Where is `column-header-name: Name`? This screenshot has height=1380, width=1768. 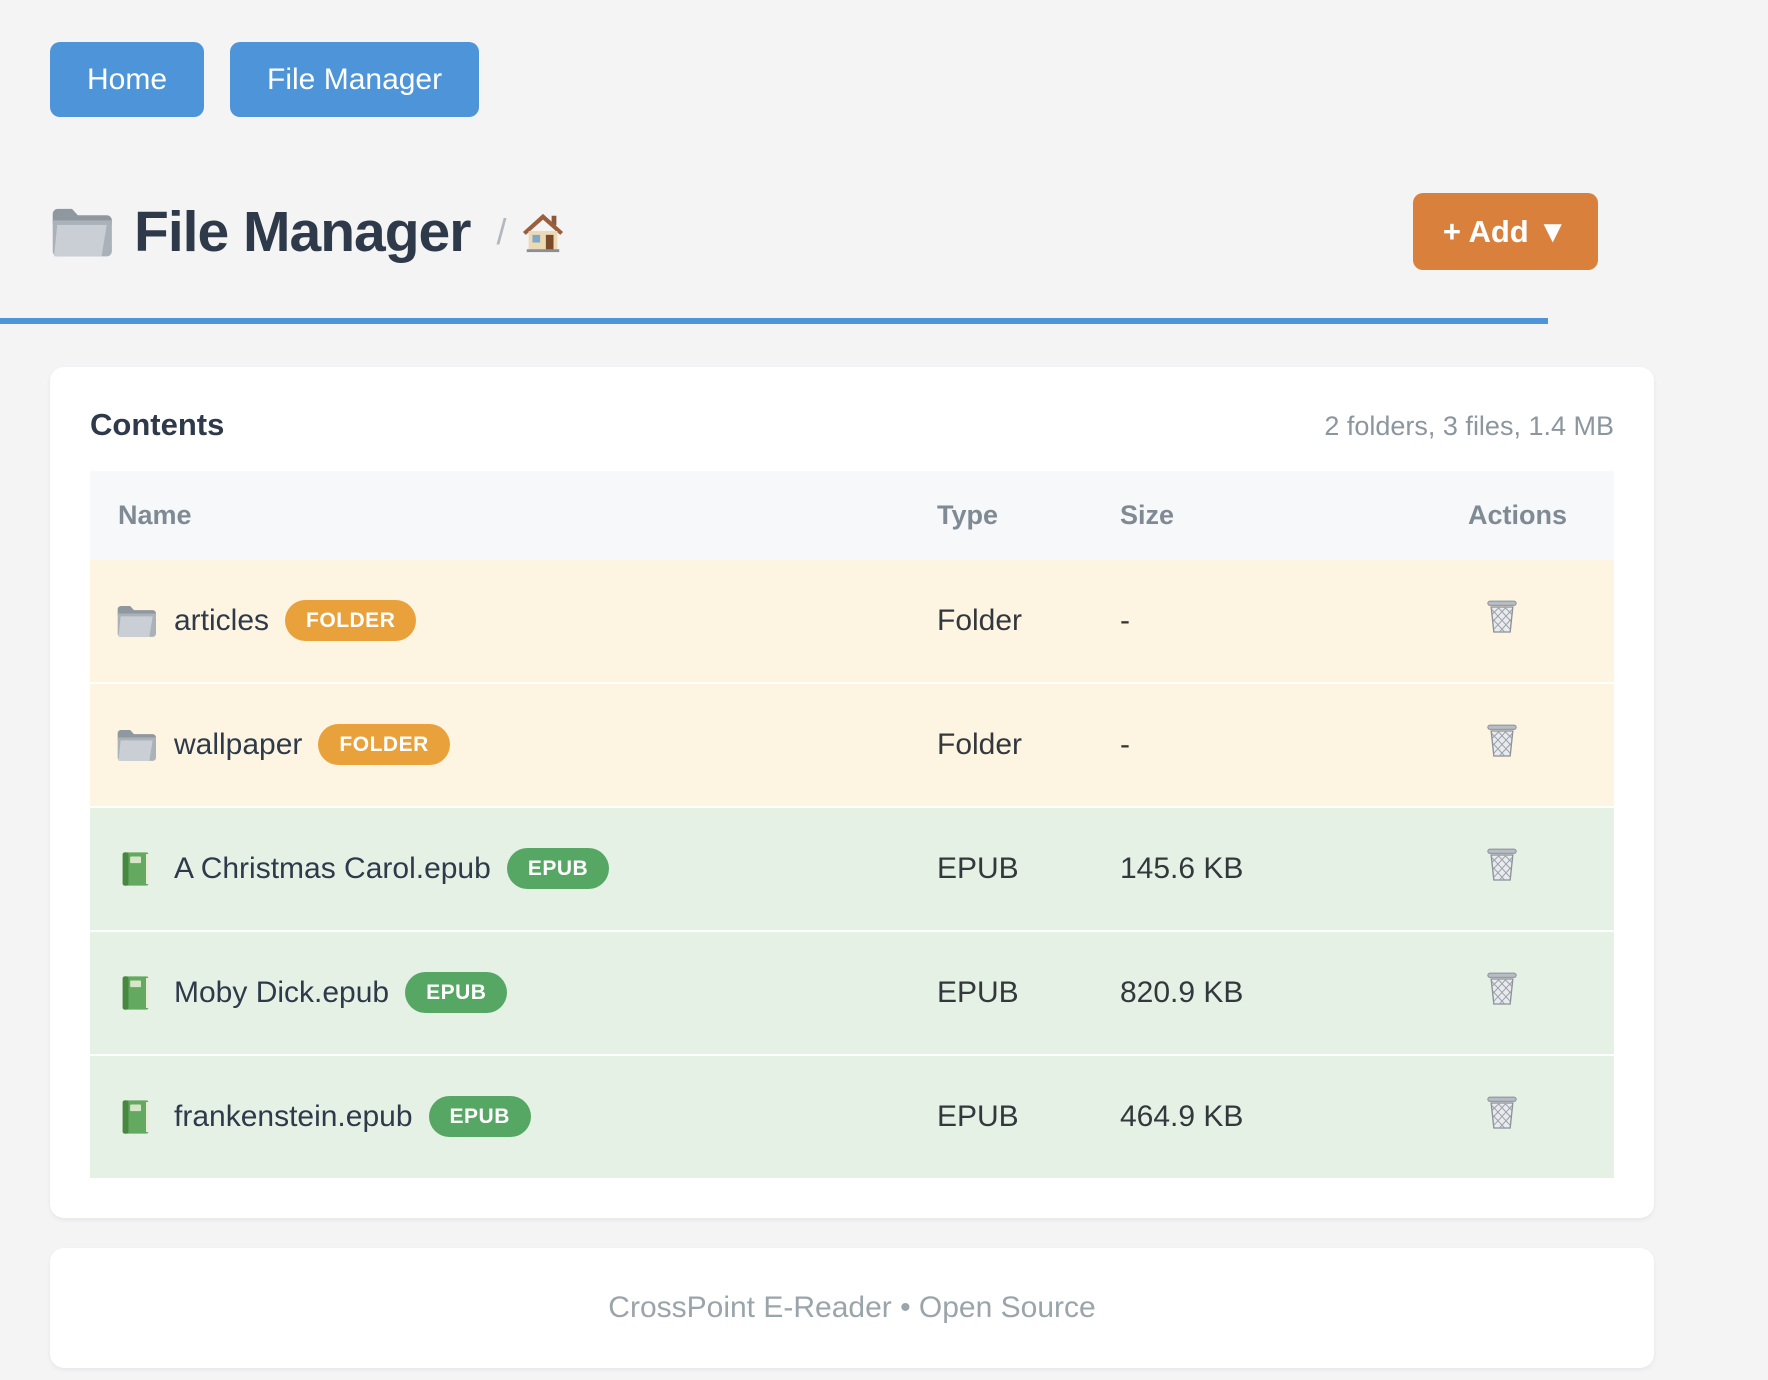
column-header-name: Name is located at coordinates (513, 515).